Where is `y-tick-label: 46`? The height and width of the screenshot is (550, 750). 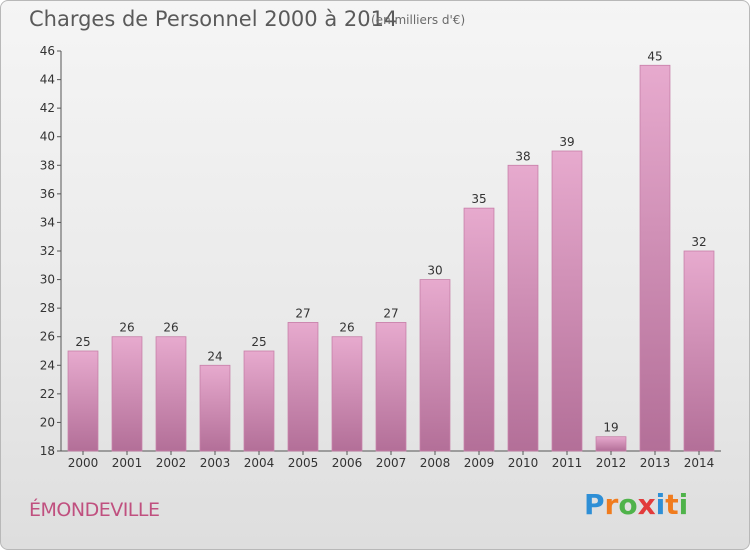 y-tick-label: 46 is located at coordinates (47, 51).